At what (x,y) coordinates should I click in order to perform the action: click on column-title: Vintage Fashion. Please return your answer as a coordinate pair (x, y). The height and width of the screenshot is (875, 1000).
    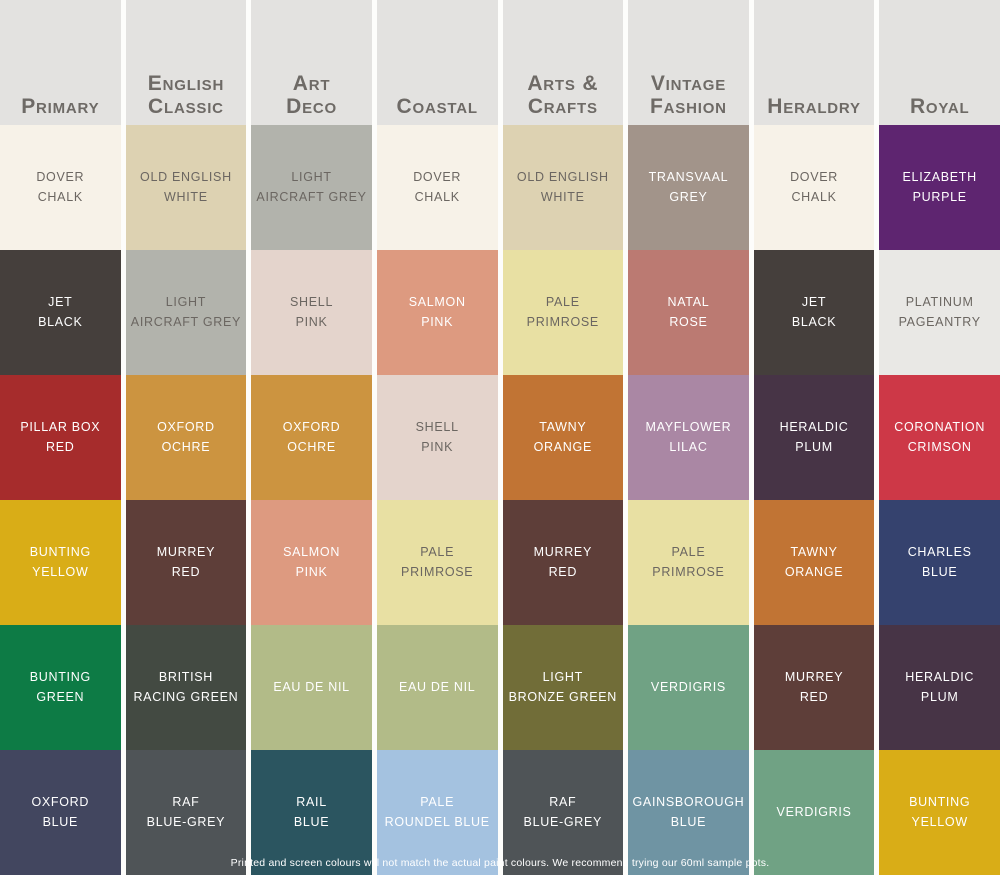
    Looking at the image, I should click on (688, 94).